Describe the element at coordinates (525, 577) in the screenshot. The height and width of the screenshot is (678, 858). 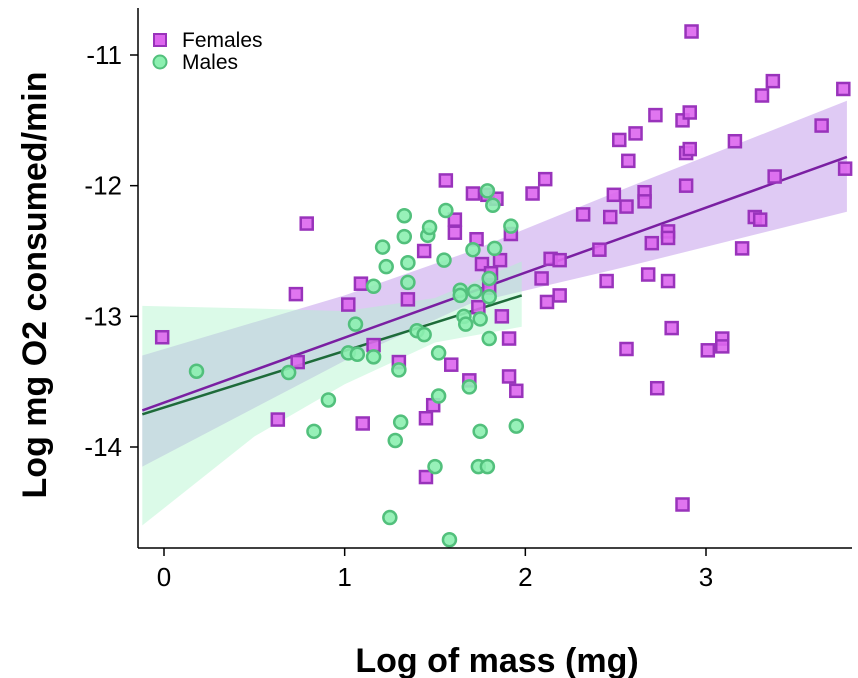
I see `x-tick-label: 2` at that location.